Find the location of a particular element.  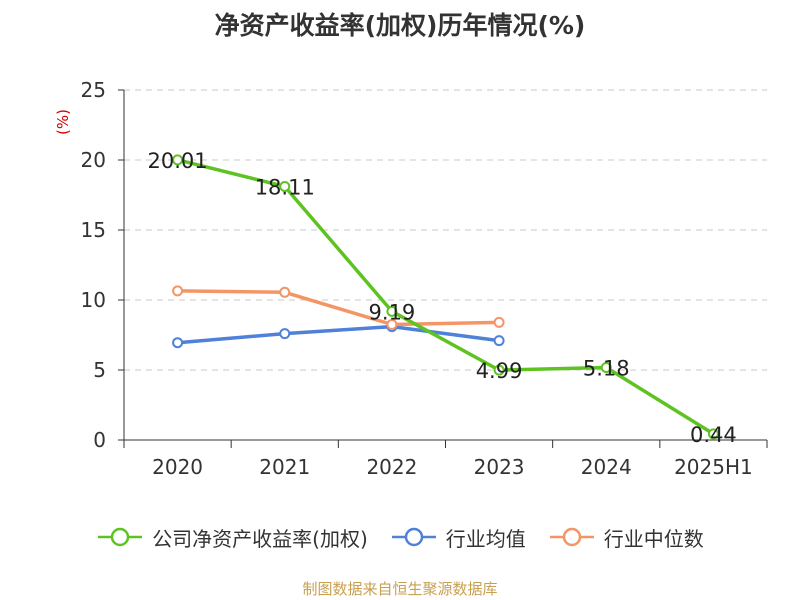

data-label: 4.99 is located at coordinates (499, 371).